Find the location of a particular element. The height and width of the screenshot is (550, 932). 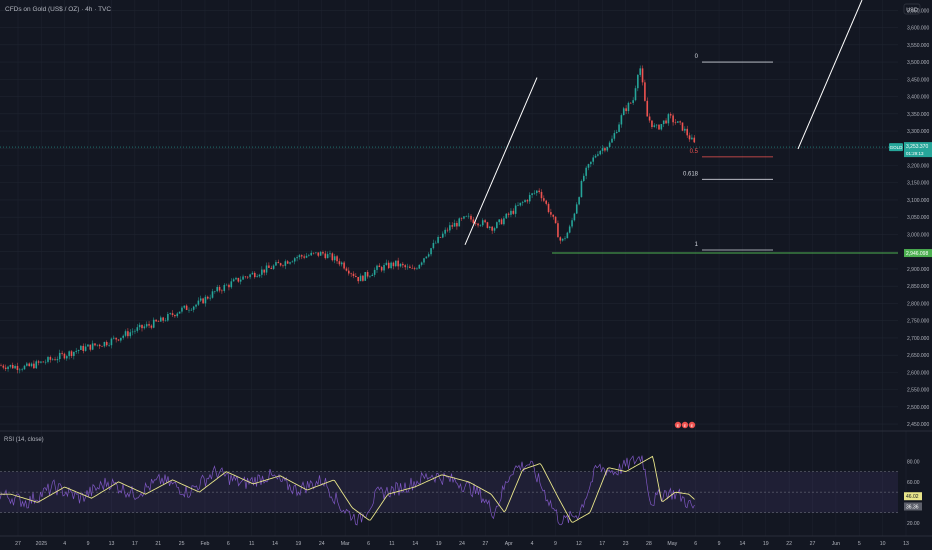

rsi-tick-label: 60.00 is located at coordinates (913, 483).